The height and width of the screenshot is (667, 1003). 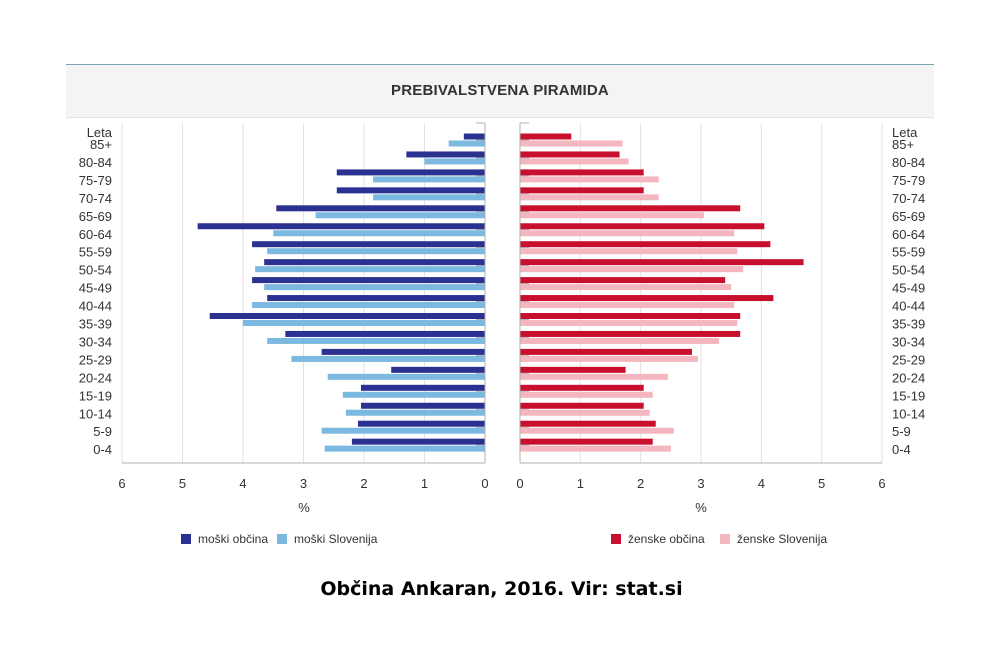 What do you see at coordinates (582, 405) in the screenshot?
I see `bar-ženske-občina-10-14` at bounding box center [582, 405].